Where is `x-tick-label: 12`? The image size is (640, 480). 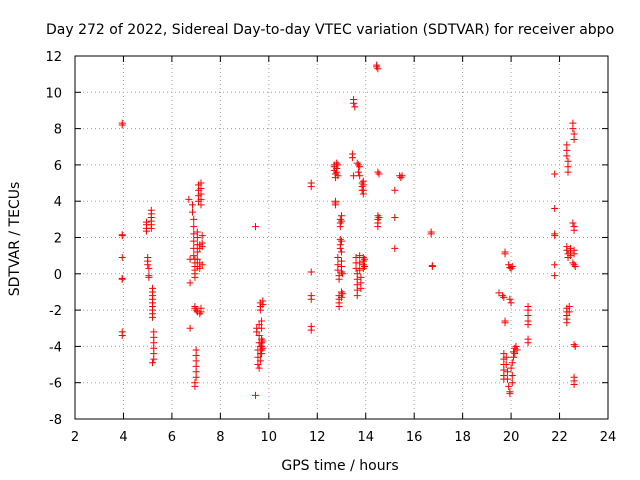
x-tick-label: 12 is located at coordinates (317, 437).